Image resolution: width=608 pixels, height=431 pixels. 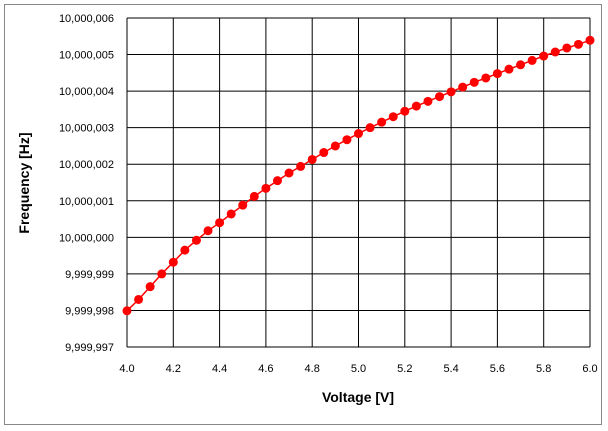 I want to click on y-tick-label: 10,000,006, so click(x=86, y=19).